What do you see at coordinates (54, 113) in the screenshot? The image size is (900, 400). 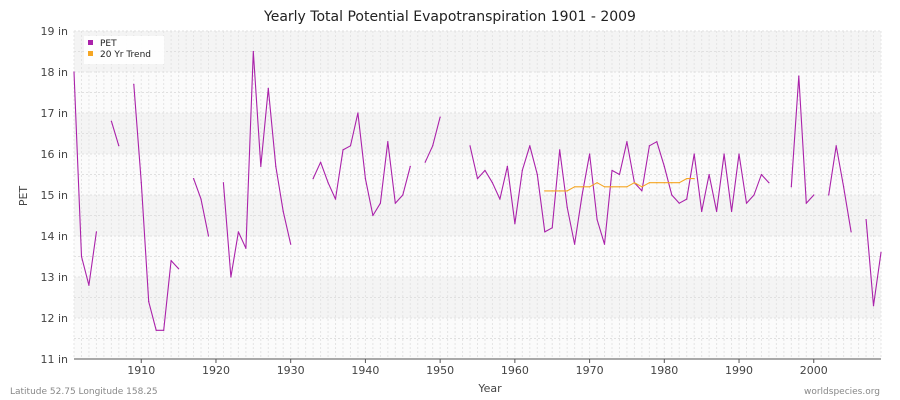 I see `y-tick-label: 17 in` at bounding box center [54, 113].